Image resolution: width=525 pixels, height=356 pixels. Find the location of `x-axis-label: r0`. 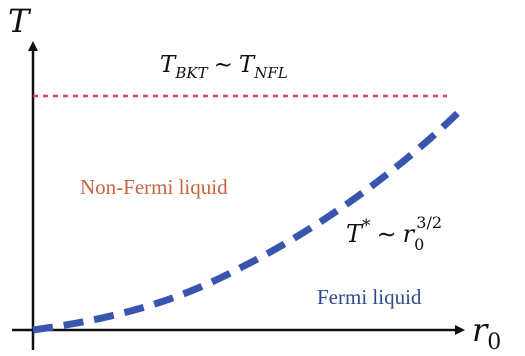

x-axis-label: r0 is located at coordinates (486, 333).